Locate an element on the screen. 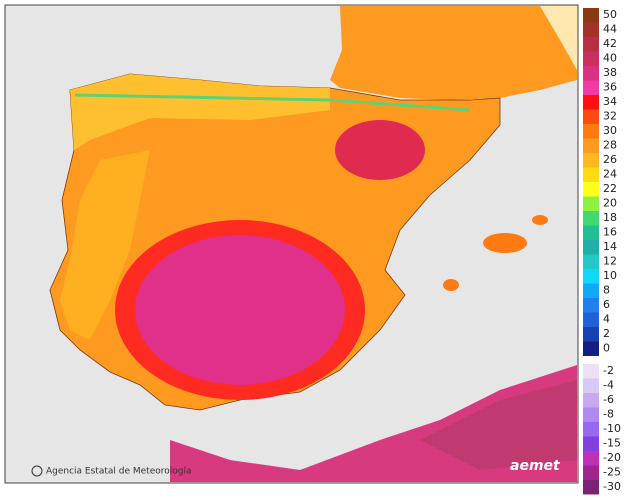 The height and width of the screenshot is (500, 630). france-east is located at coordinates (558, 38).